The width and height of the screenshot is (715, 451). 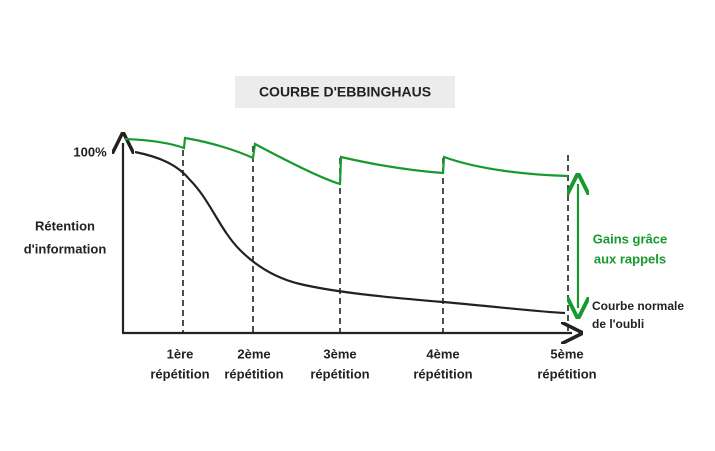 I want to click on repetition-label: 3ème, so click(x=339, y=353).